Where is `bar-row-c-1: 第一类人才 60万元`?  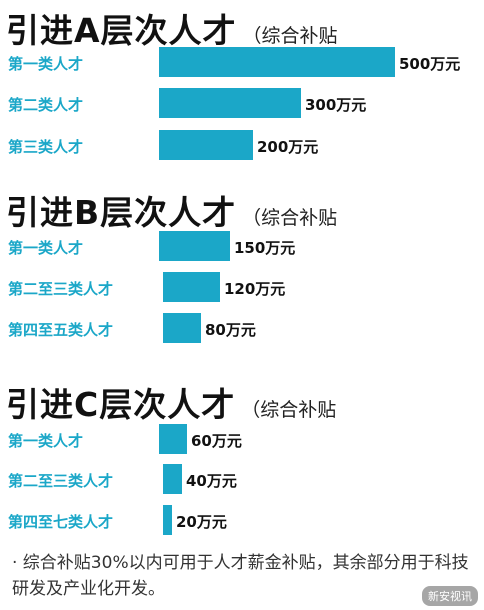
bar-row-c-1: 第一类人才 60万元 is located at coordinates (242, 439).